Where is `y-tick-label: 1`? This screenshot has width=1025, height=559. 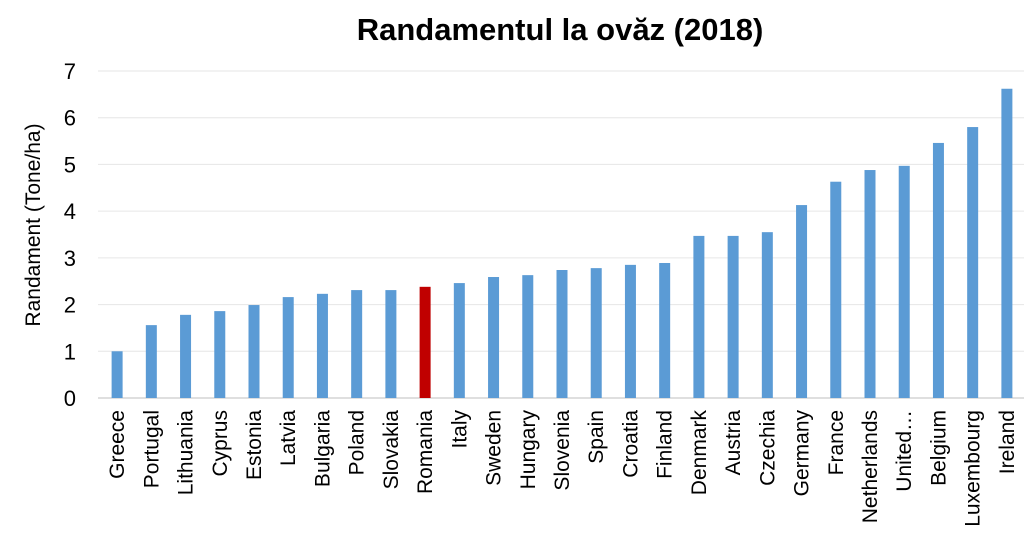
y-tick-label: 1 is located at coordinates (70, 351).